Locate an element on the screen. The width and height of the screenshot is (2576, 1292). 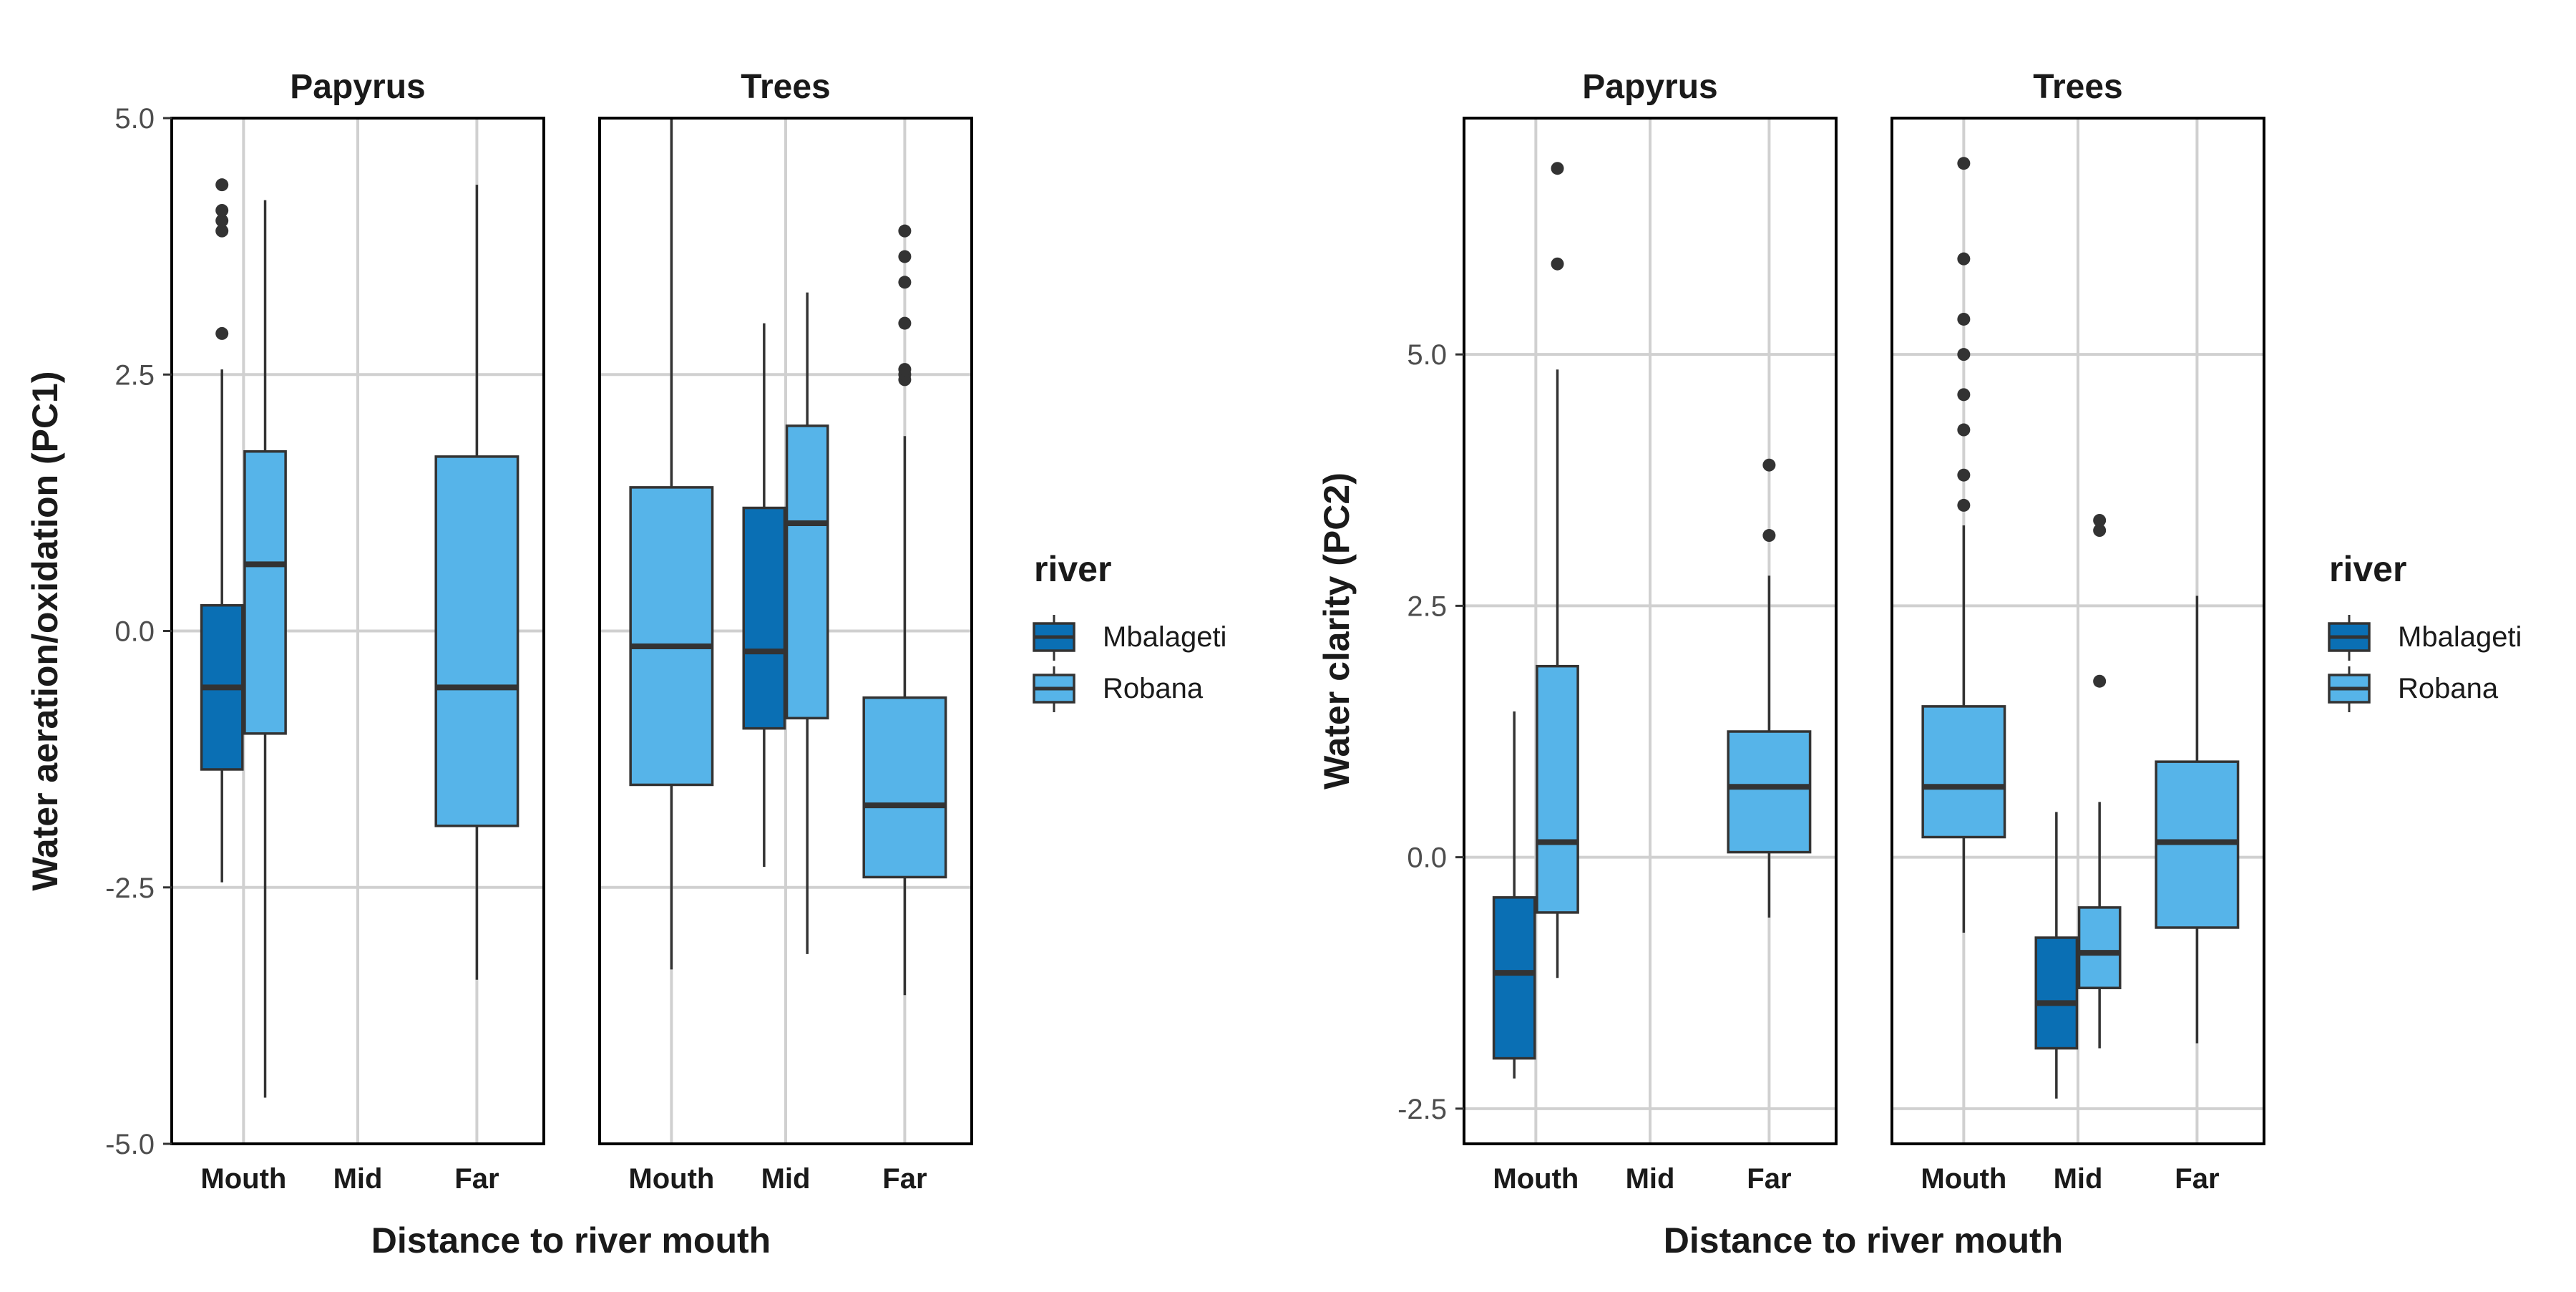
y-axis-title: Water clarity (PC2) is located at coordinates (1337, 631).